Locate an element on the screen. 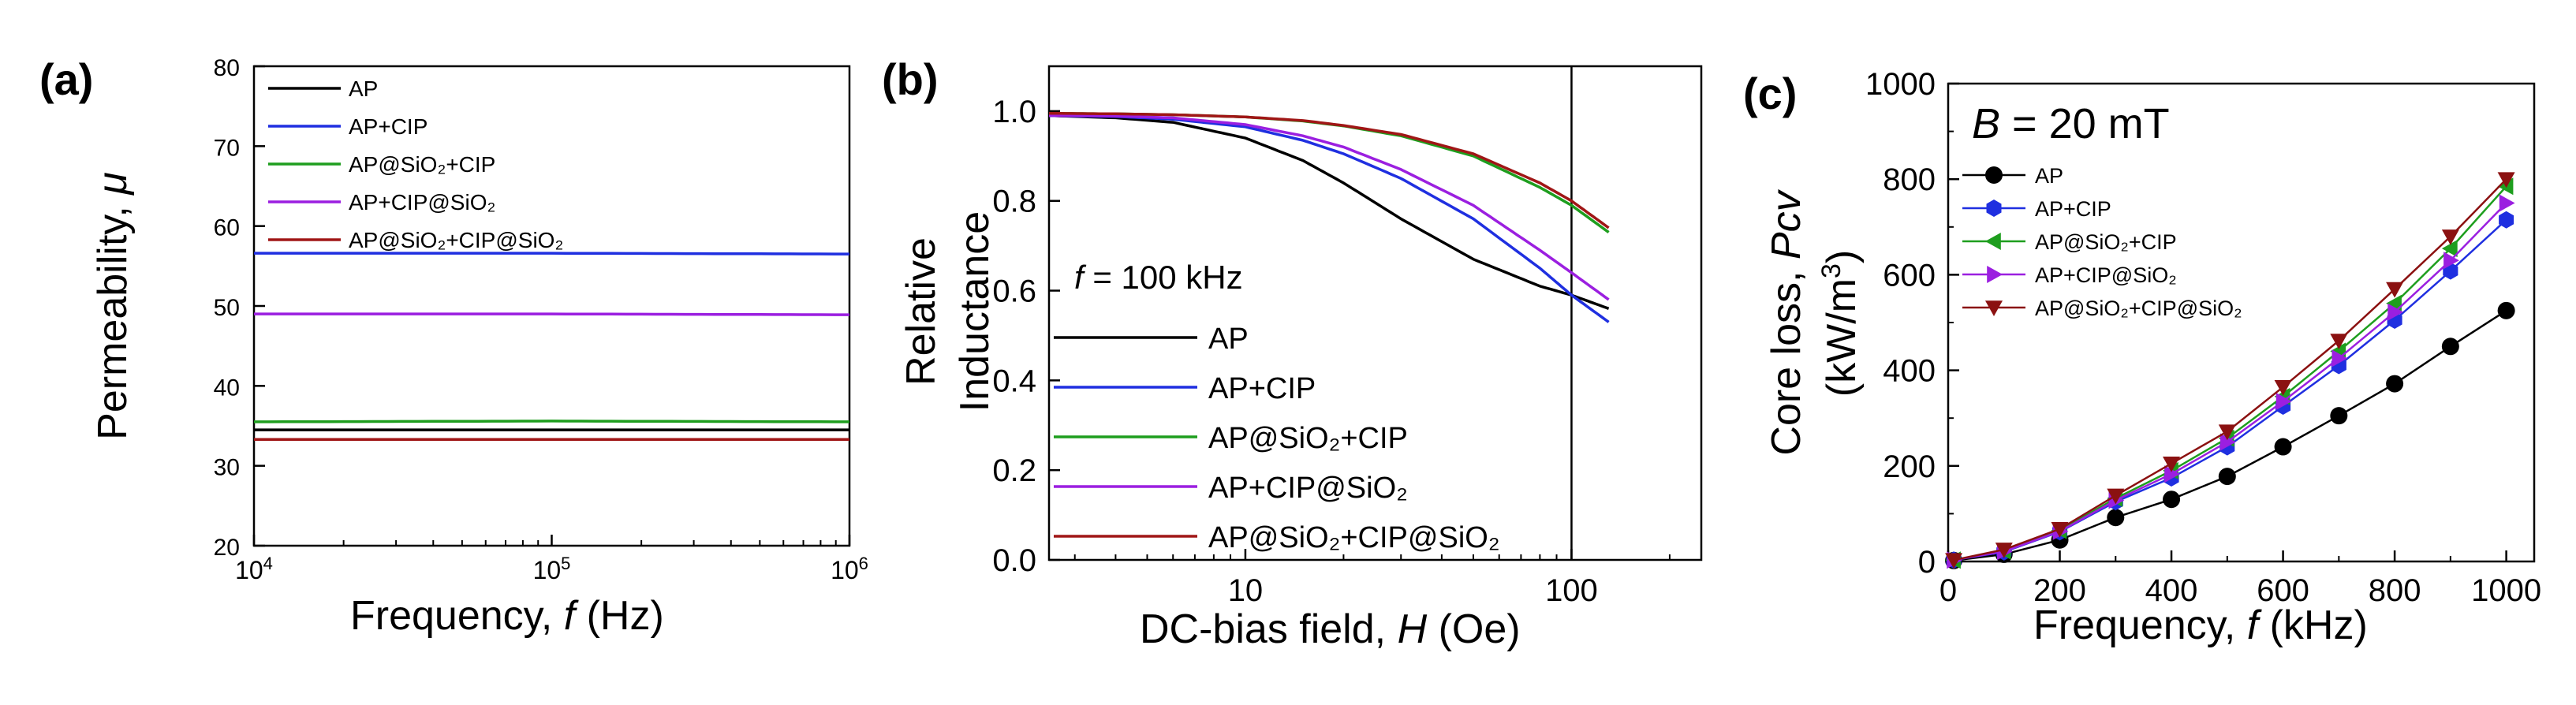  legend-label-c: AP+CIP is located at coordinates (2073, 209).